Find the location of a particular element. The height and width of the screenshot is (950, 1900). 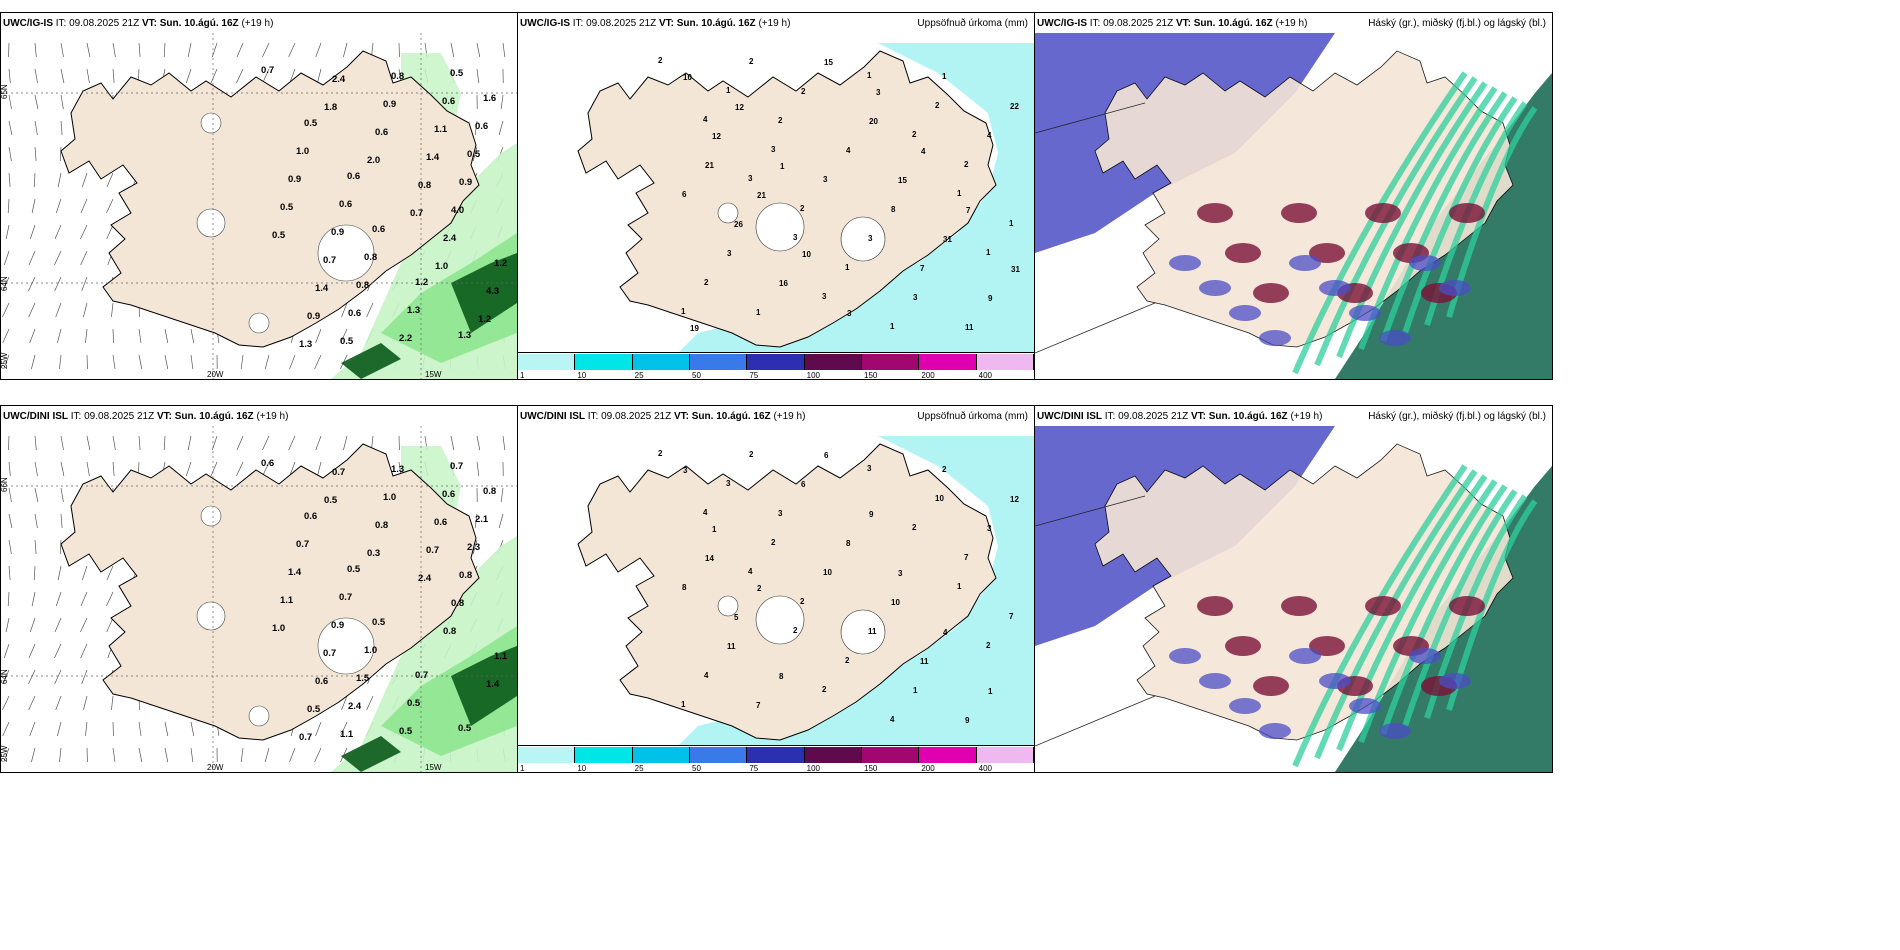

colorbar-label: 400 is located at coordinates (985, 375).